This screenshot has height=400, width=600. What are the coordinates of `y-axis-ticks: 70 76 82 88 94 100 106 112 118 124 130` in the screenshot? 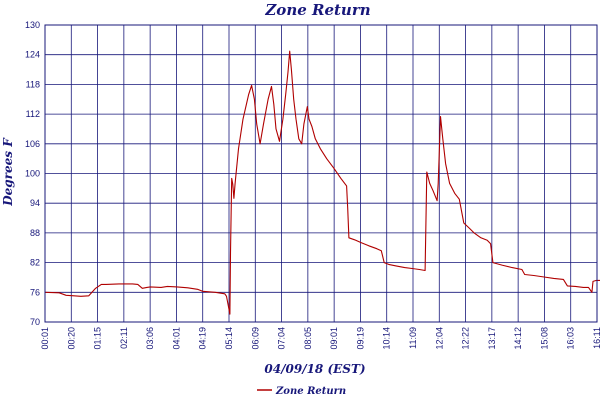 It's located at (32, 173).